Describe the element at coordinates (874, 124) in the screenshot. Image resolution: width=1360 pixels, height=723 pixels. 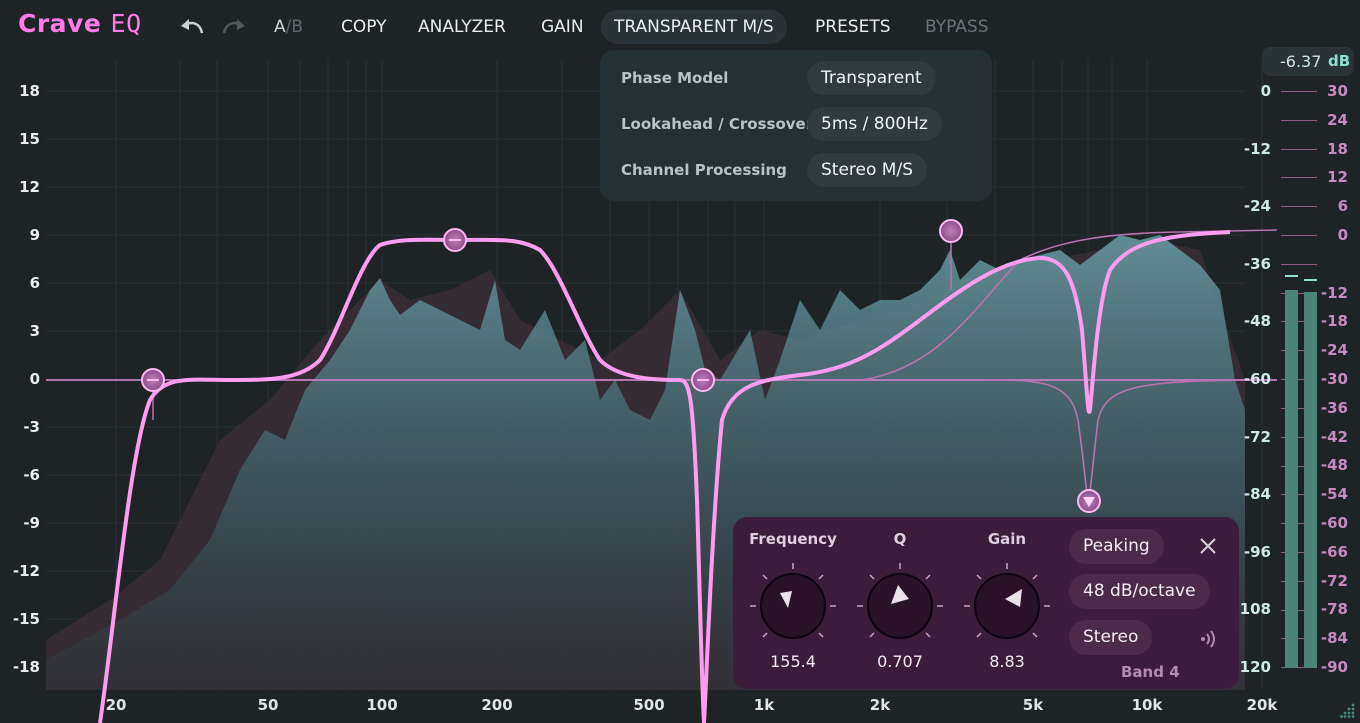
I see `lookahead-crossover-select: 5ms / 800Hz` at that location.